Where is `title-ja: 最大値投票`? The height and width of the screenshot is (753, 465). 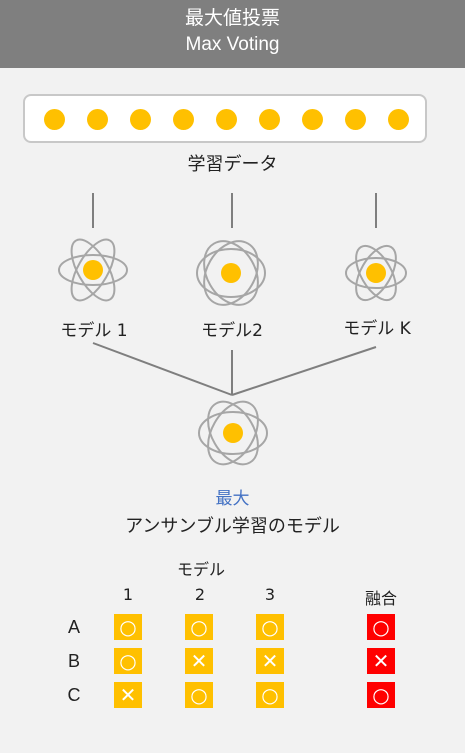
title-ja: 最大値投票 is located at coordinates (232, 18).